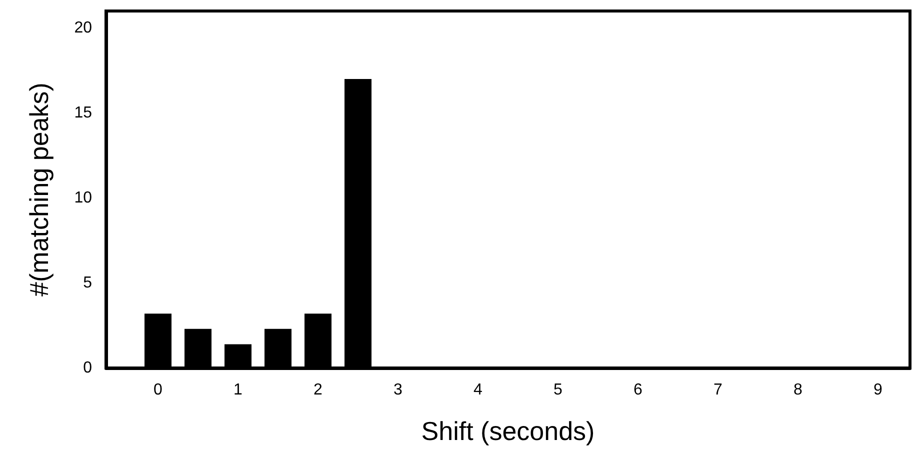  Describe the element at coordinates (318, 390) in the screenshot. I see `x-tick-label: 2` at that location.